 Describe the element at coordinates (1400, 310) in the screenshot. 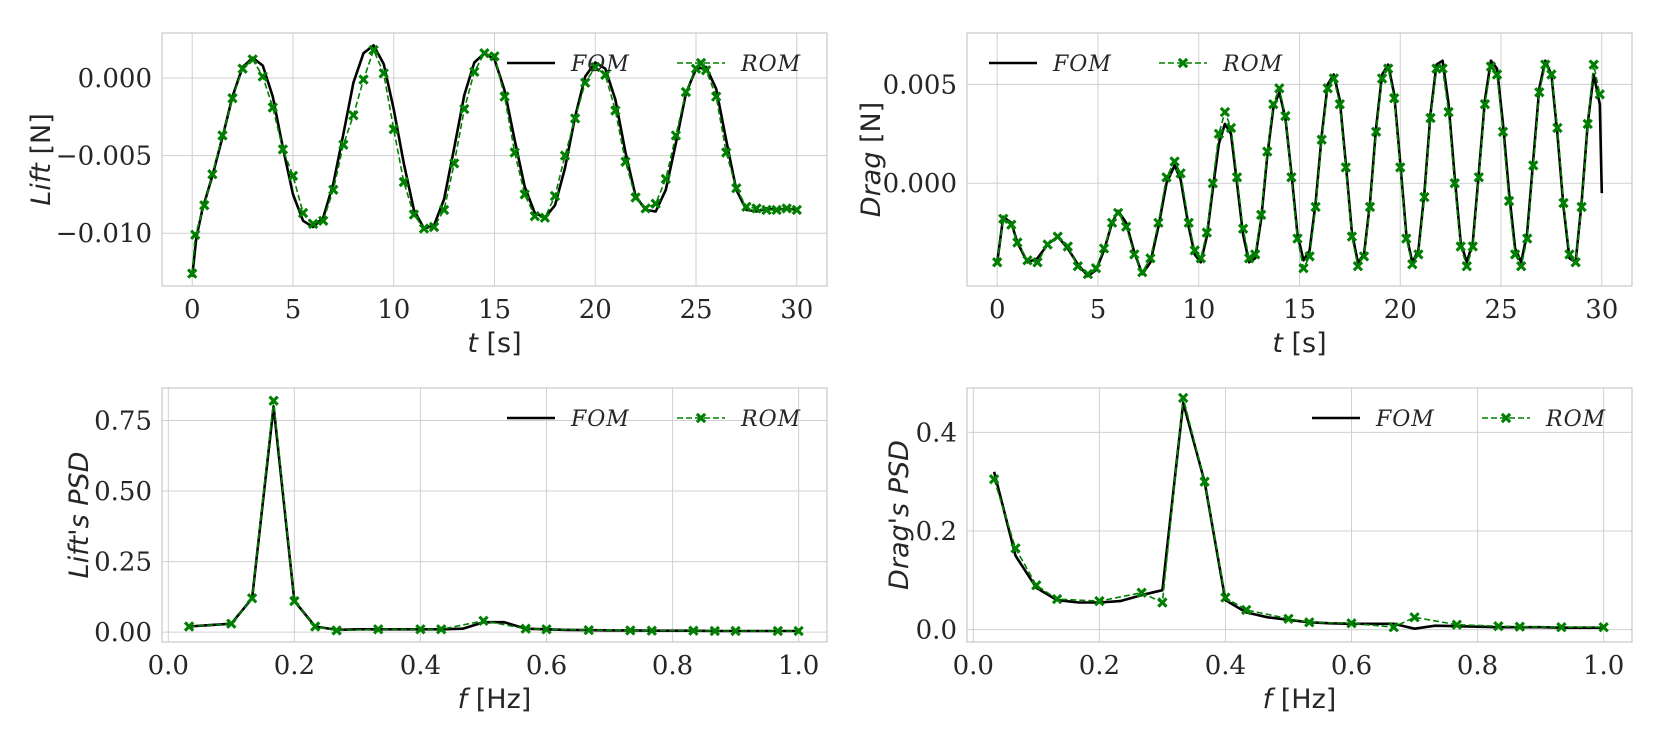

I see `x-tick-label: 20` at that location.